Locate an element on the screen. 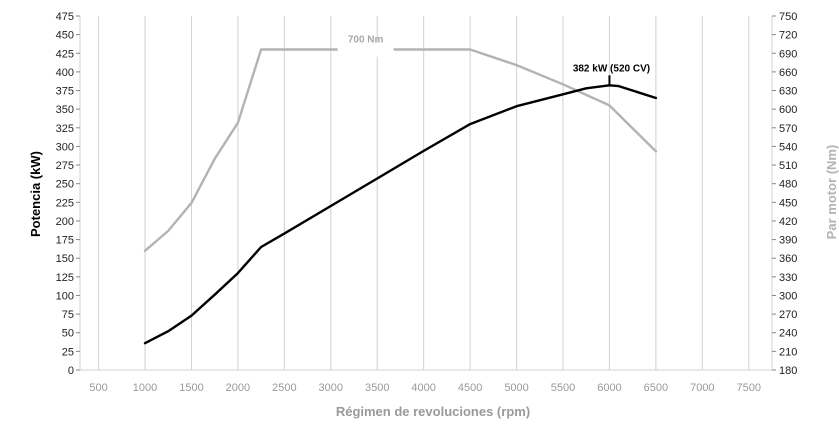 The width and height of the screenshot is (839, 425). x-tick-label: 500 is located at coordinates (98, 388).